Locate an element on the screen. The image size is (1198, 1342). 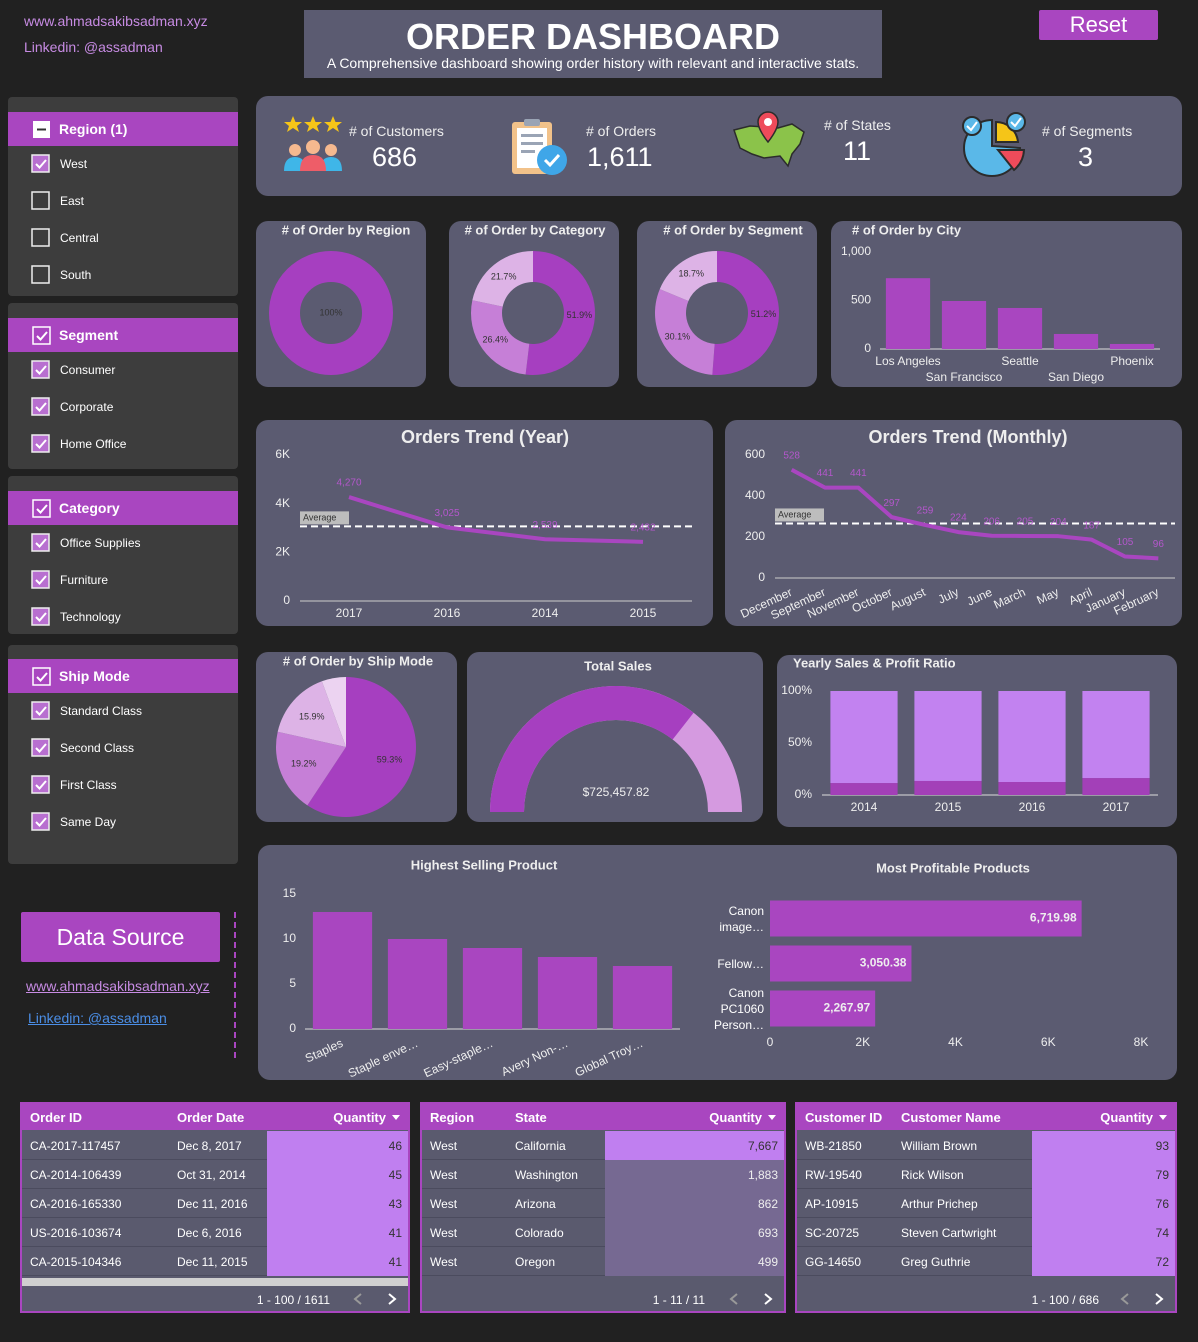
filter-option: Office Supplies is located at coordinates (100, 543).